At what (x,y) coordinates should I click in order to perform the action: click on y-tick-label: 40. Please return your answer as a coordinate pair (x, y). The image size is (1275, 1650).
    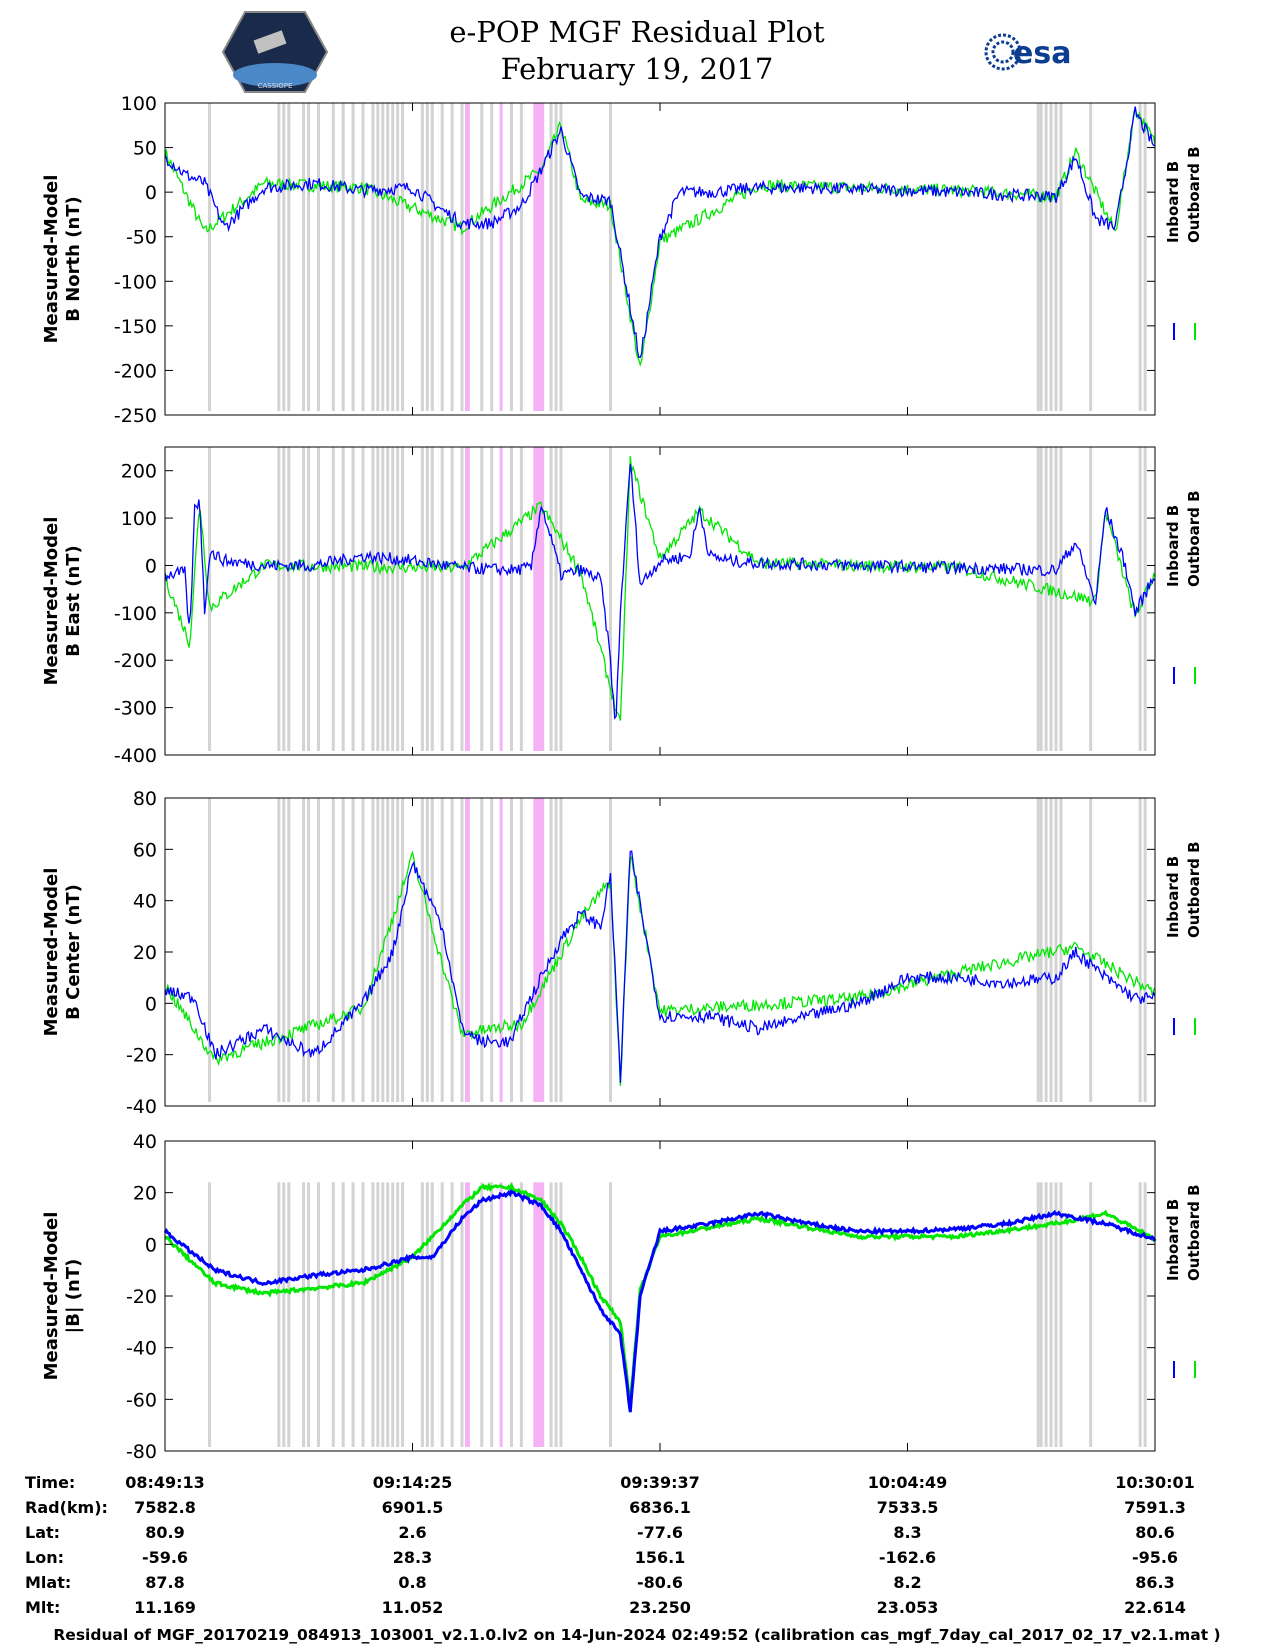
    Looking at the image, I should click on (145, 902).